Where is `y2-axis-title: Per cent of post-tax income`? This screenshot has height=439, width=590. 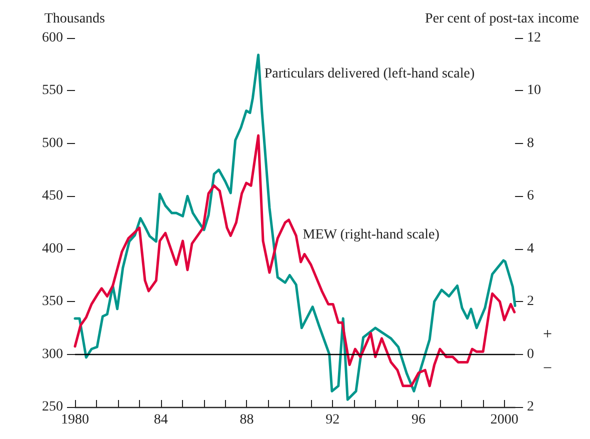 y2-axis-title: Per cent of post-tax income is located at coordinates (502, 19).